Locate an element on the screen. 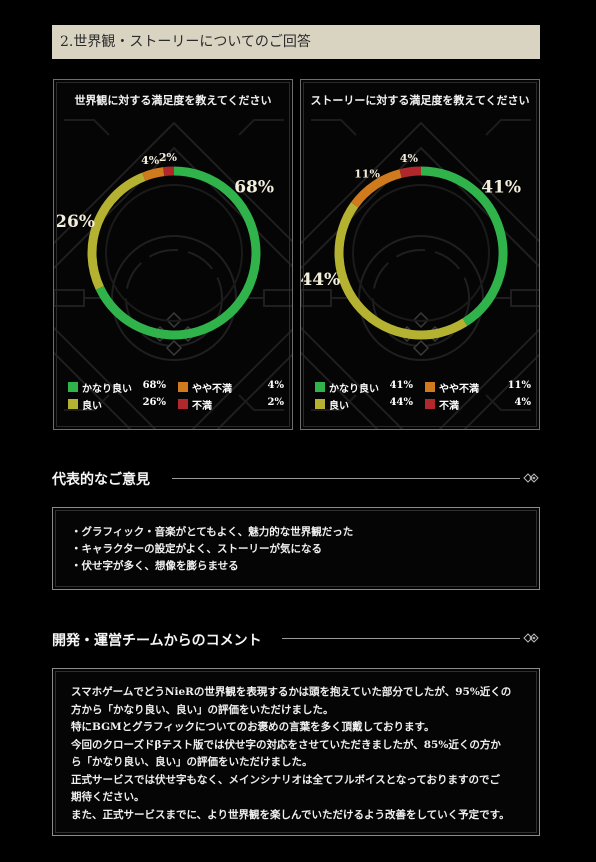 Image resolution: width=596 pixels, height=862 pixels. chart-legend: かなり良い 68% やや不満 4% 良い 26% 不満 2% is located at coordinates (176, 397).